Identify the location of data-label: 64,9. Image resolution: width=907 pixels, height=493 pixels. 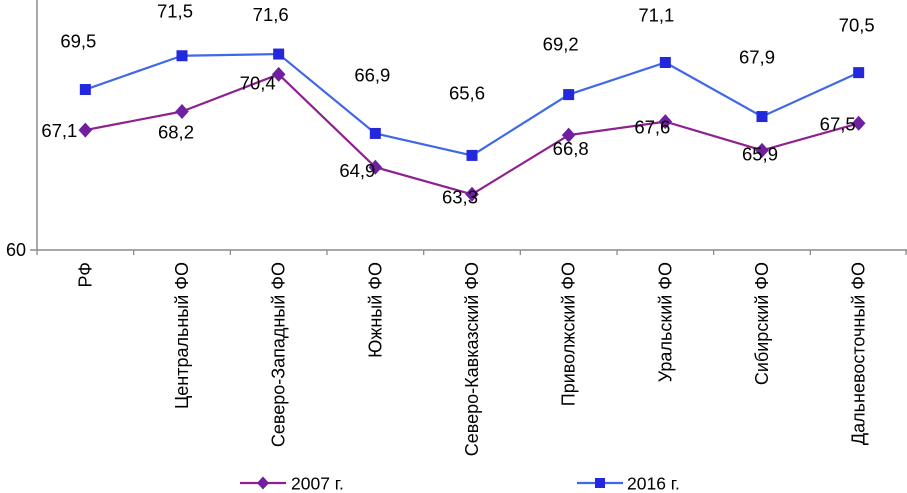
(357, 170).